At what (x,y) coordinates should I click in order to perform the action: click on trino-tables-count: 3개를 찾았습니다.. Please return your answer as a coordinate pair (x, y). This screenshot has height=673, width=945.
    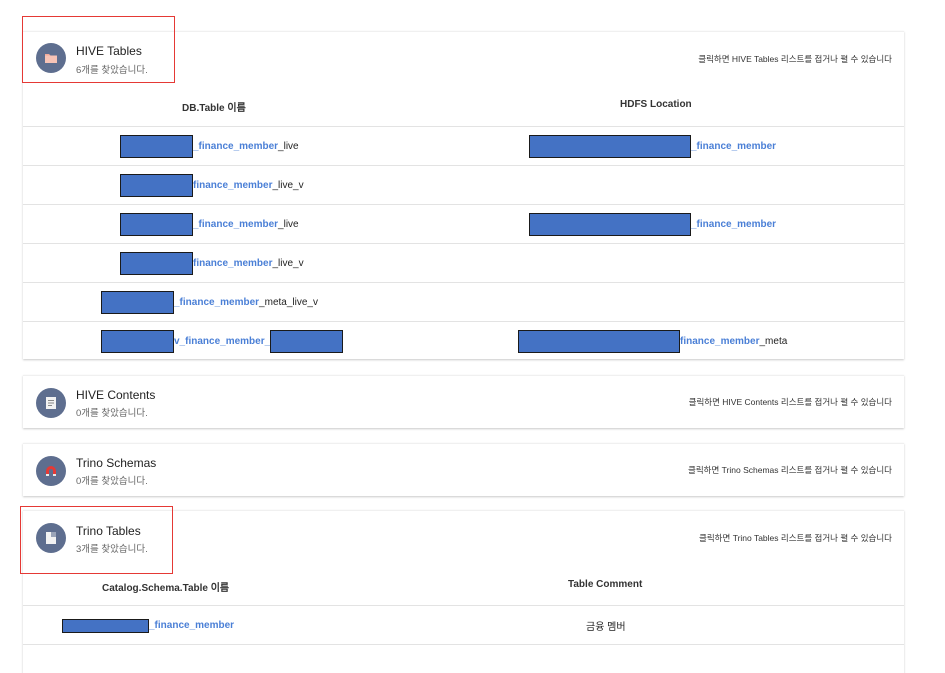
    Looking at the image, I should click on (112, 549).